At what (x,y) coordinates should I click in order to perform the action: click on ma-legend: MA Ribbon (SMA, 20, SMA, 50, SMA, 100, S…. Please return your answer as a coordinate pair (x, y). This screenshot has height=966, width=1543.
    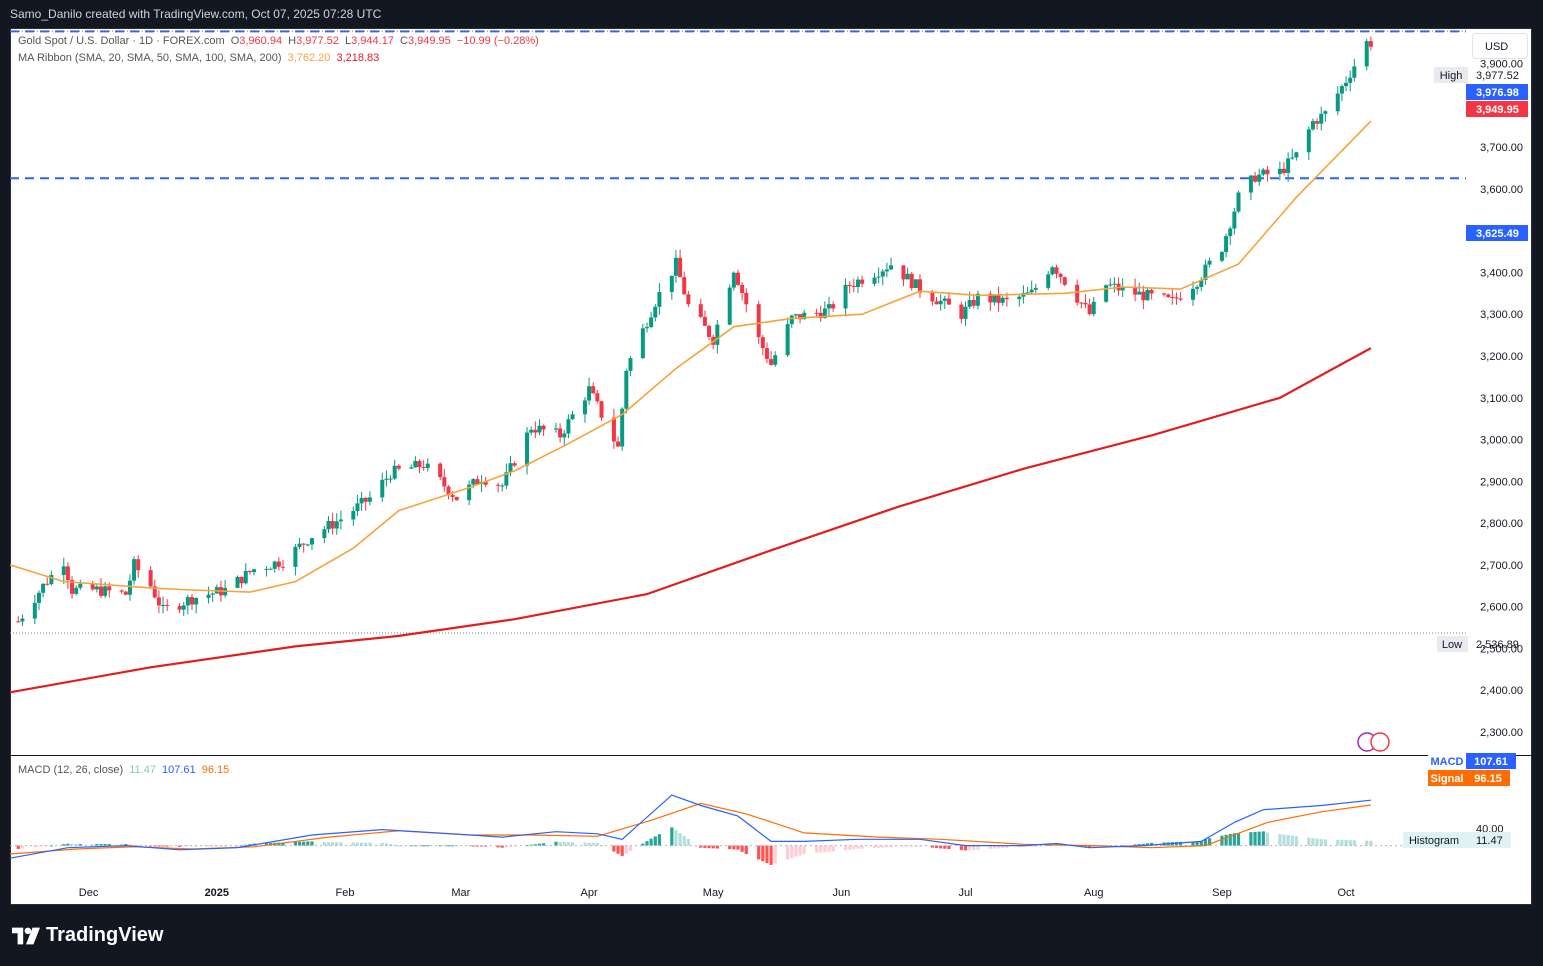
    Looking at the image, I should click on (200, 58).